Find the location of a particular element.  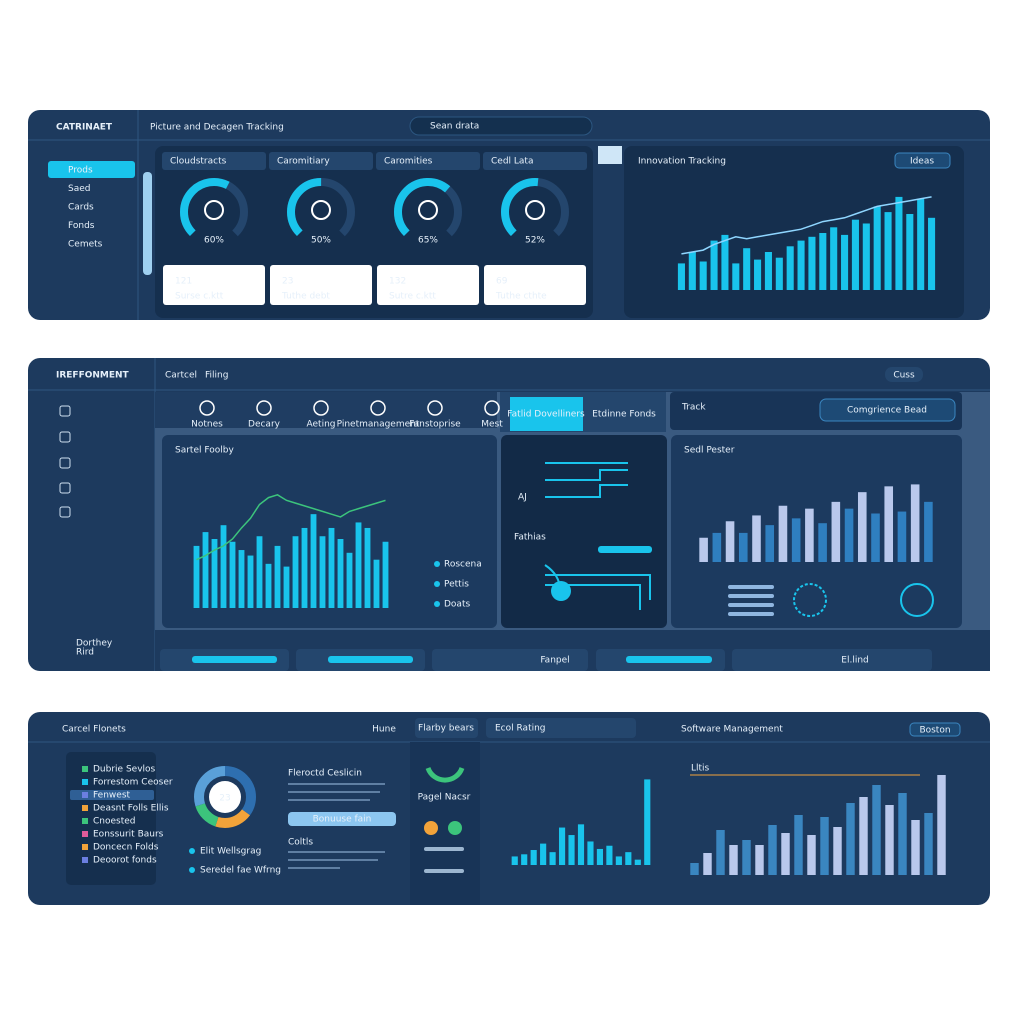

list-item: Dubrie Sevlos is located at coordinates (124, 770).